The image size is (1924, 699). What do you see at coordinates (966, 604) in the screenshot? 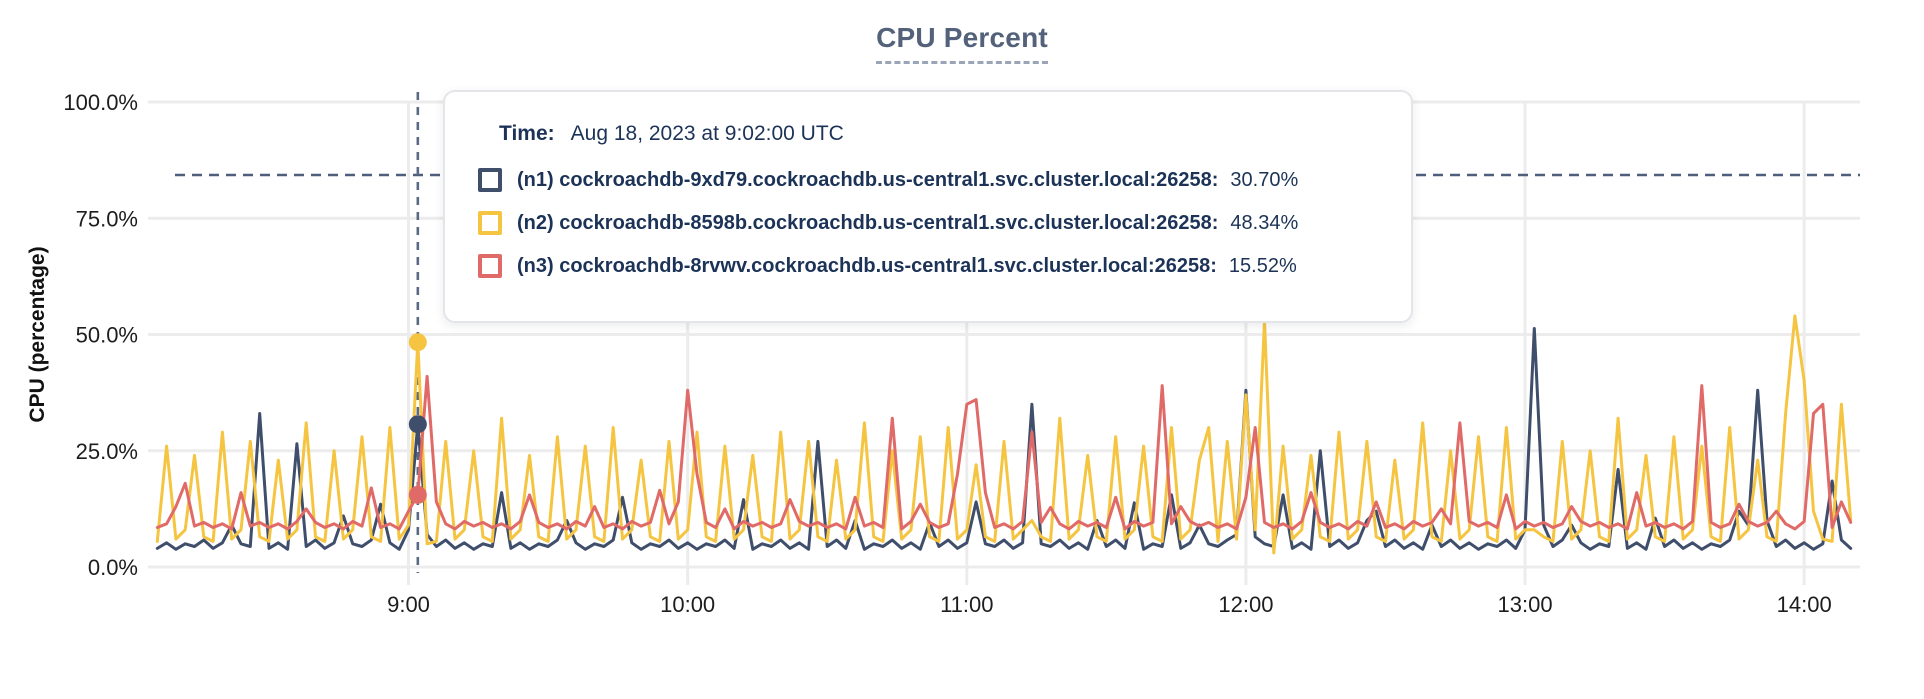
I see `x-axis-tick-label: 11:00` at bounding box center [966, 604].